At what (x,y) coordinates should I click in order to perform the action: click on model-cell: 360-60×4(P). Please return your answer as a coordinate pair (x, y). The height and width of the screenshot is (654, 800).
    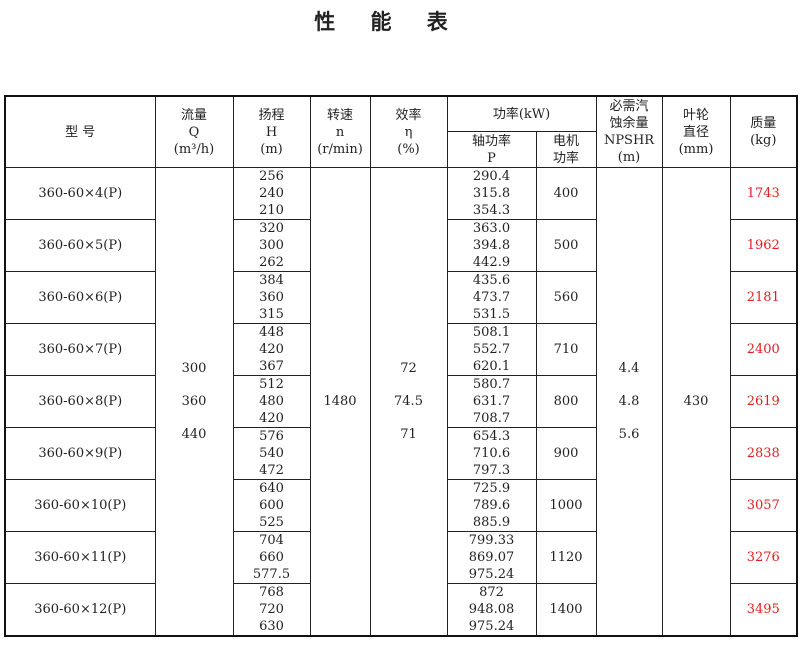
    Looking at the image, I should click on (80, 193).